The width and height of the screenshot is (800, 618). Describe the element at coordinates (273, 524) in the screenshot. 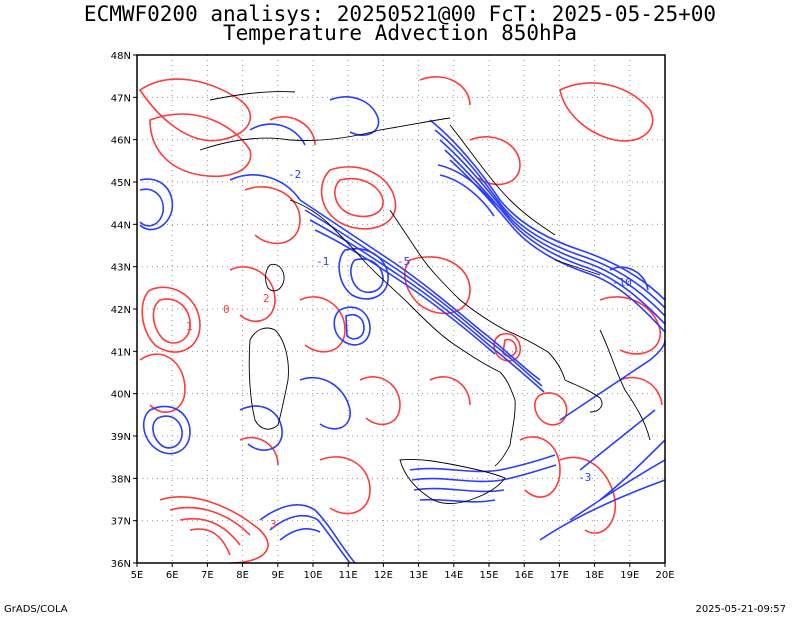

I see `contour-label: 3` at that location.